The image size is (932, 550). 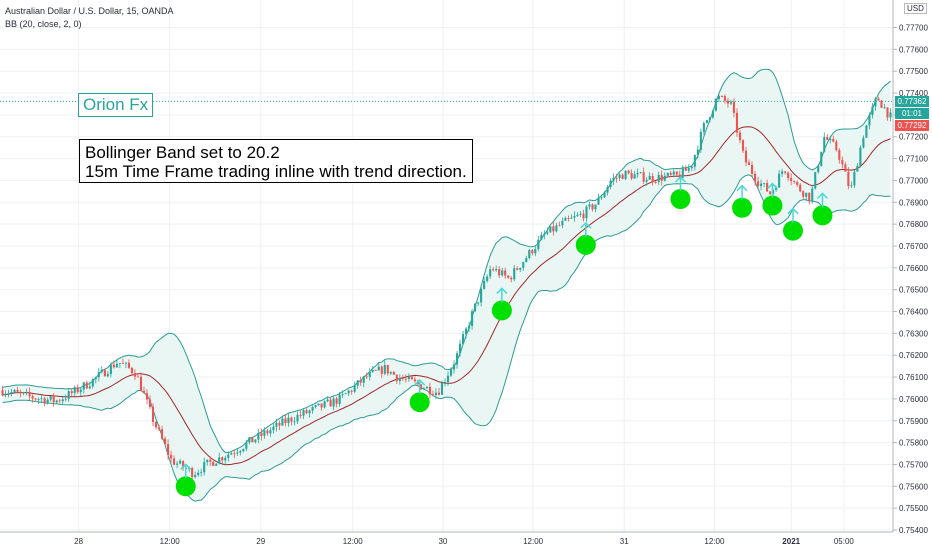 I want to click on price-axis-bg, so click(x=912, y=275).